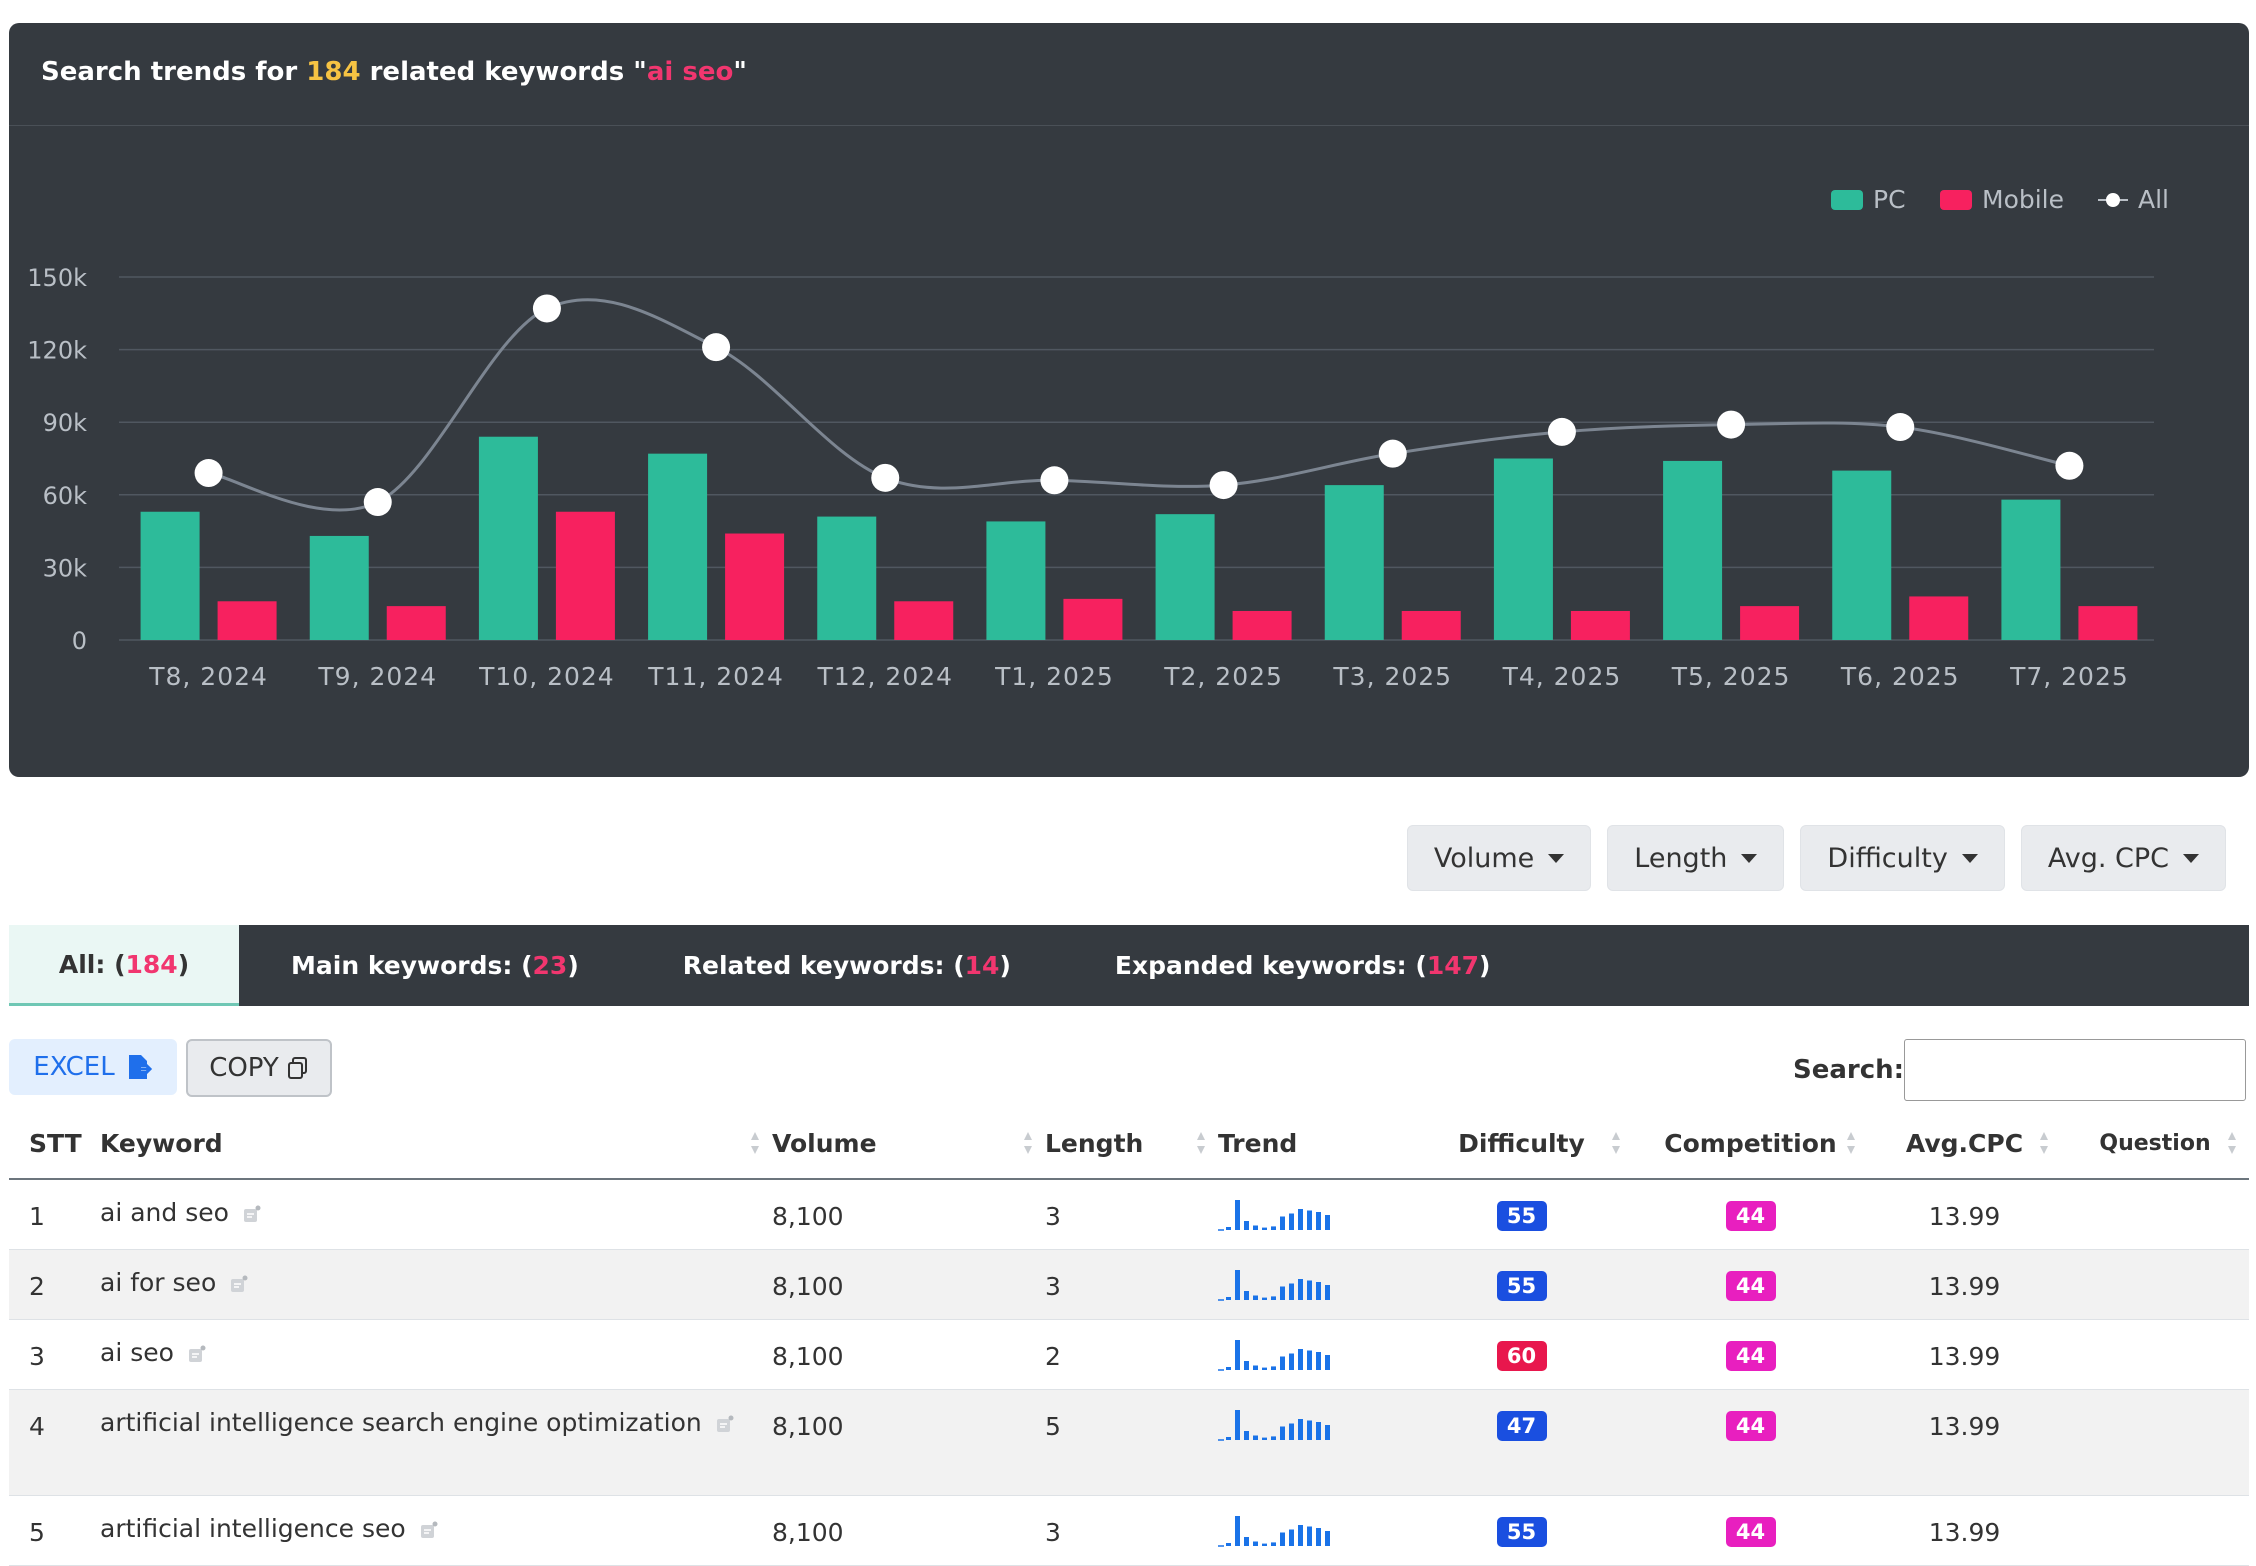 This screenshot has height=1566, width=2256. Describe the element at coordinates (436, 1144) in the screenshot. I see `col-keyword: Keyword` at that location.